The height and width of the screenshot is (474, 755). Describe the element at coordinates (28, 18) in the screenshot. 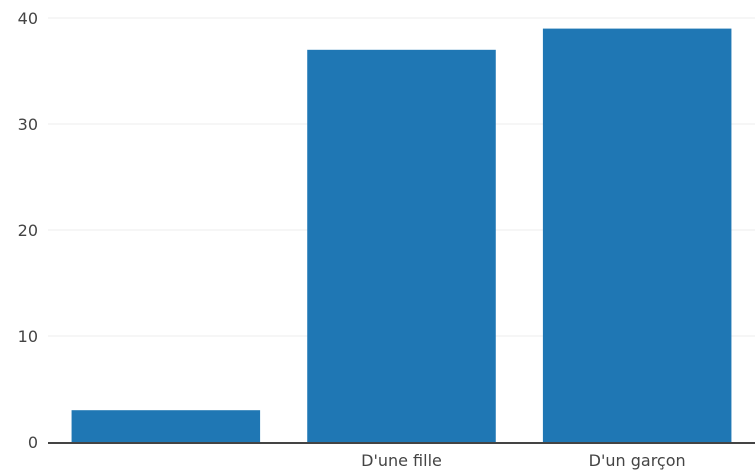

I see `y-tick-label-40: 40` at that location.